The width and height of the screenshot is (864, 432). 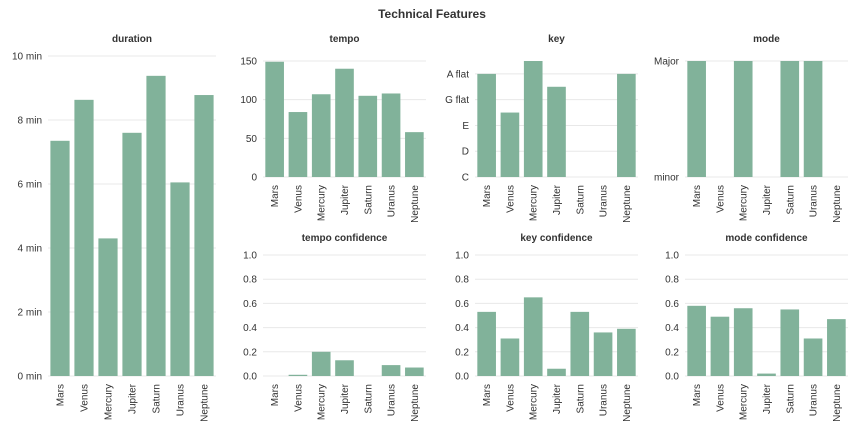 I want to click on y-tick-label: 0 min, so click(x=30, y=377).